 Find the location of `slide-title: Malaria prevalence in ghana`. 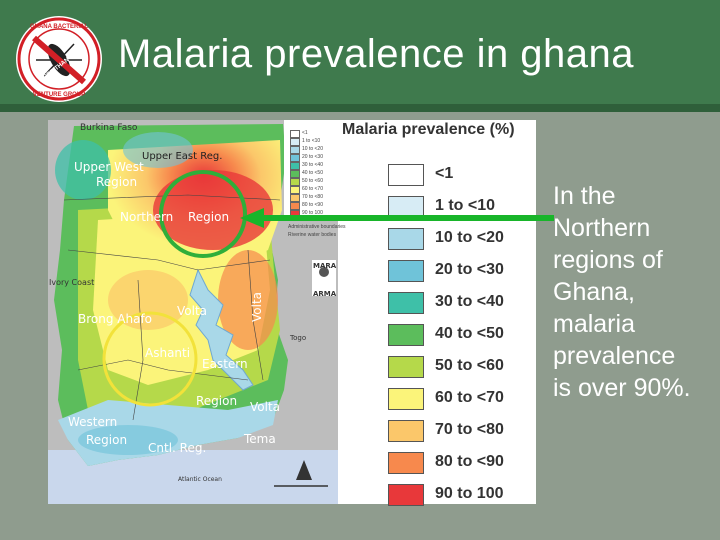

slide-title: Malaria prevalence in ghana is located at coordinates (376, 54).